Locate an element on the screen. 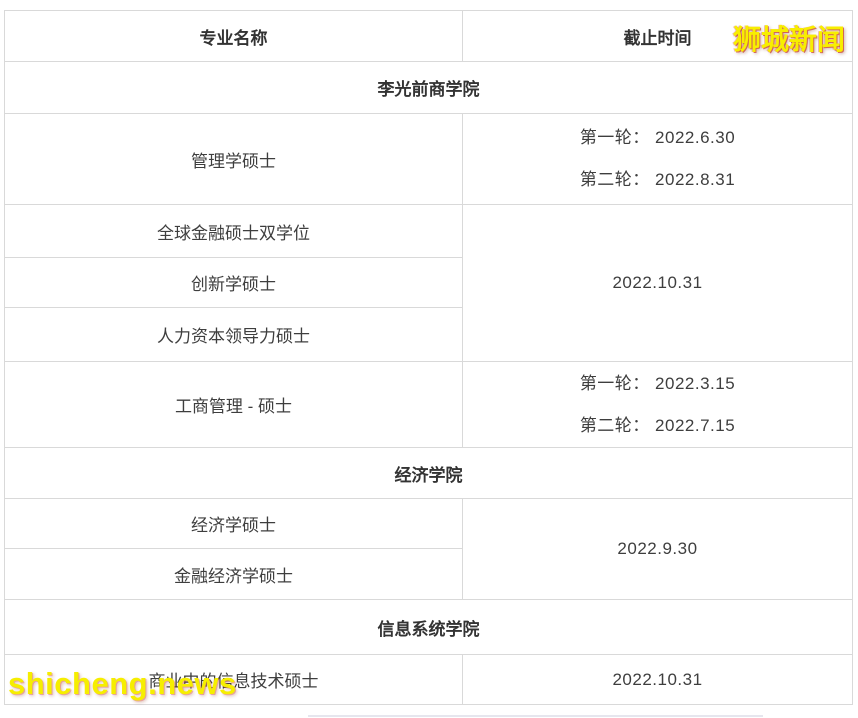 The width and height of the screenshot is (858, 718). table-row: 经济学硕士 2022.9.30 is located at coordinates (428, 549).